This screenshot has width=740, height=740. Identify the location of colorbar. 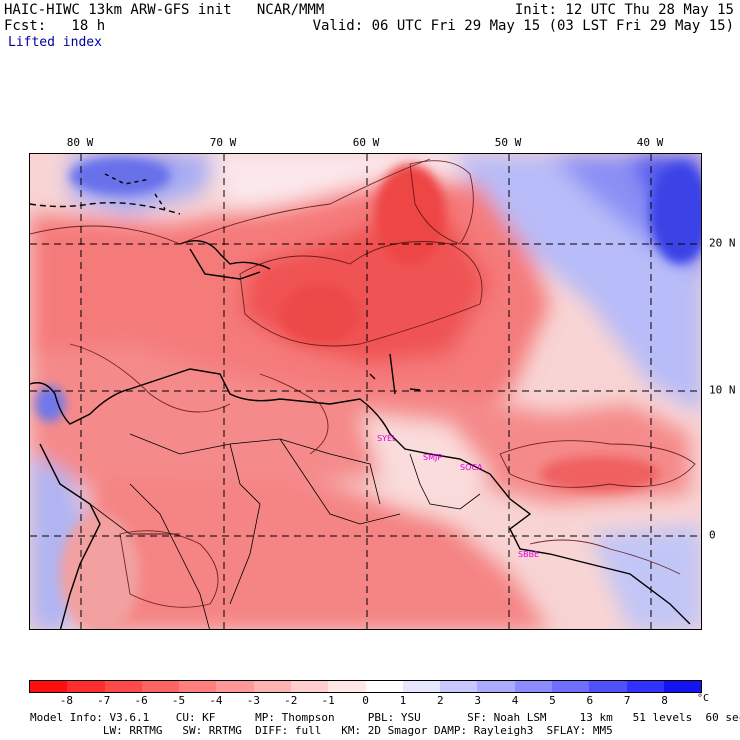
(365, 686).